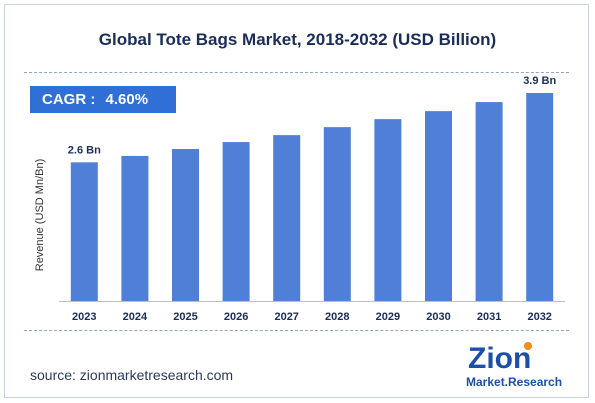 This screenshot has height=403, width=595. I want to click on logo-dot-icon, so click(528, 346).